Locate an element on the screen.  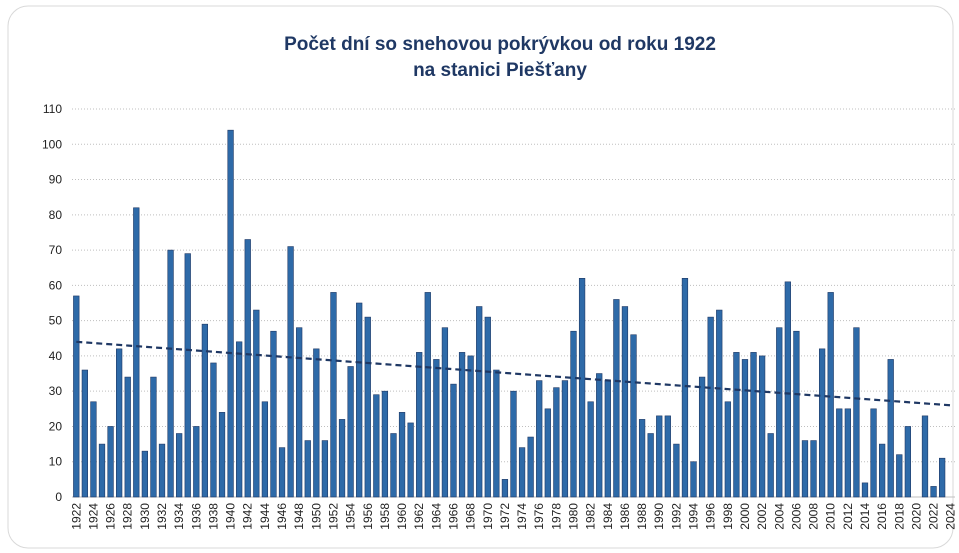
x-tick-label: 1950 is located at coordinates (316, 516).